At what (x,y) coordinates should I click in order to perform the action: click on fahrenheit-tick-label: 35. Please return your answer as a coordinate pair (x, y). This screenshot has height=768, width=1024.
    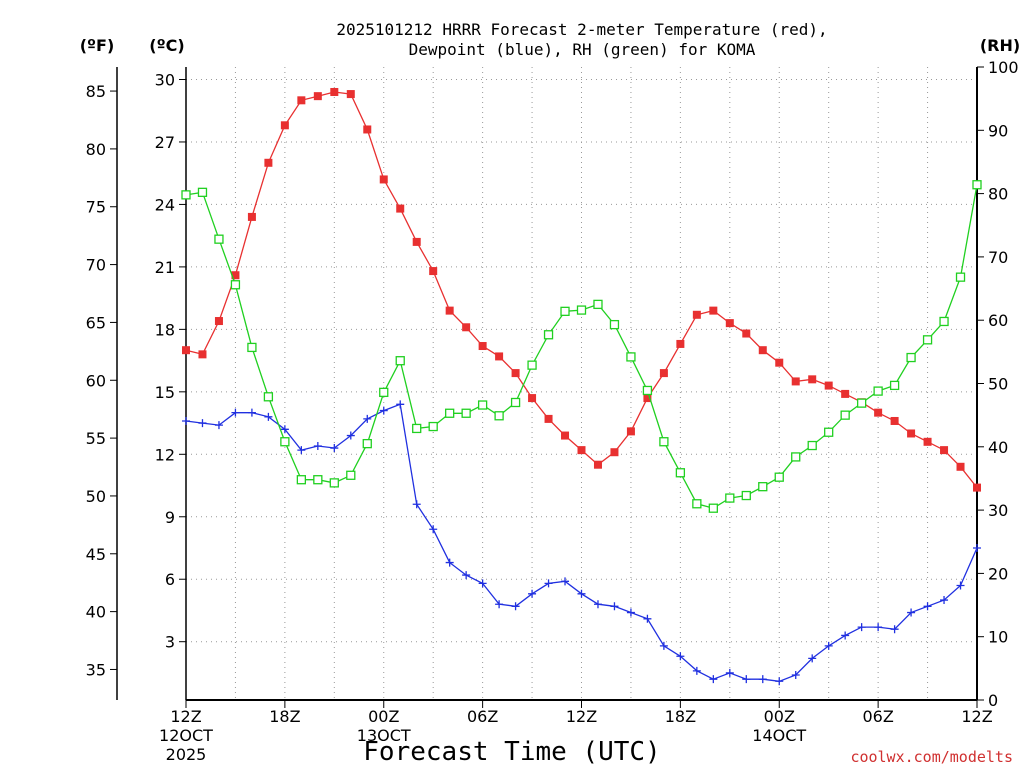
    Looking at the image, I should click on (96, 669).